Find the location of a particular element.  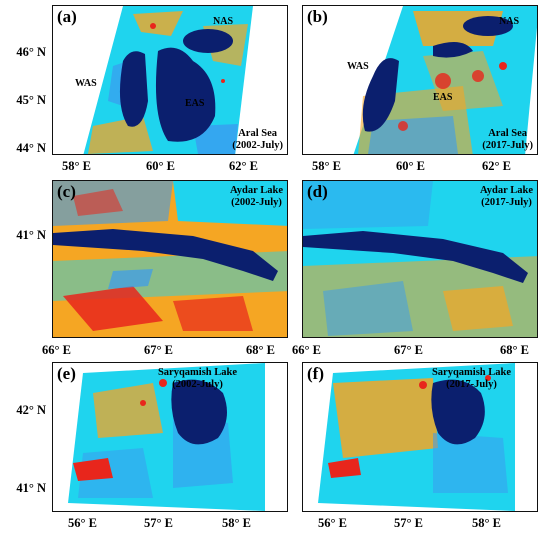

panel-label: (a) is located at coordinates (67, 16).